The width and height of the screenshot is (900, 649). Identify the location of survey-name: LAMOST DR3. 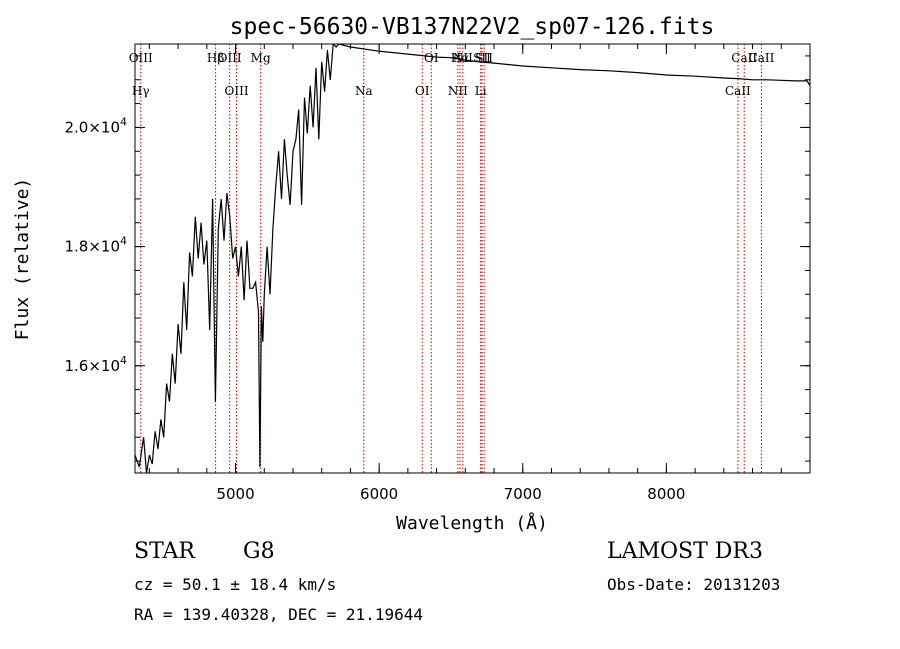
(685, 551).